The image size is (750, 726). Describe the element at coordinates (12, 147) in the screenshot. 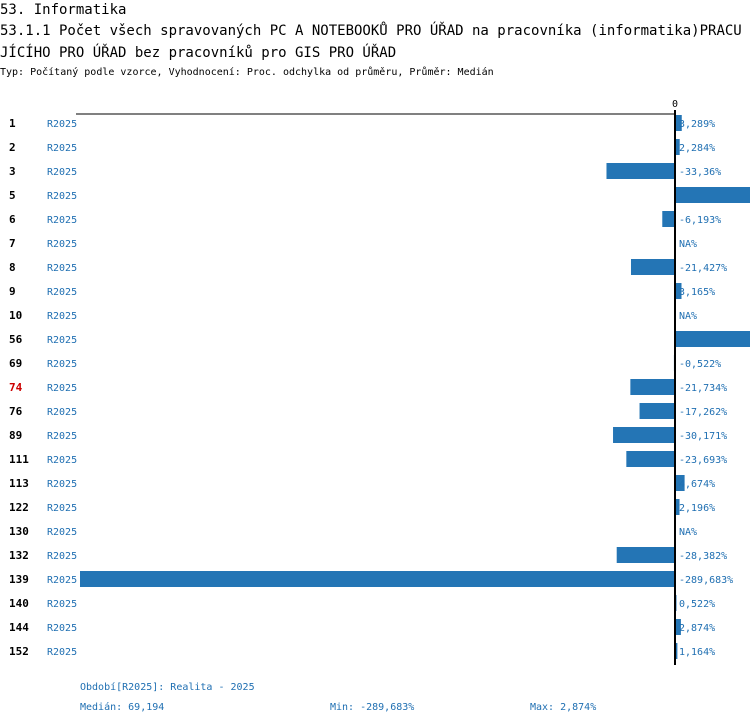

I see `row-id-label: 2` at that location.